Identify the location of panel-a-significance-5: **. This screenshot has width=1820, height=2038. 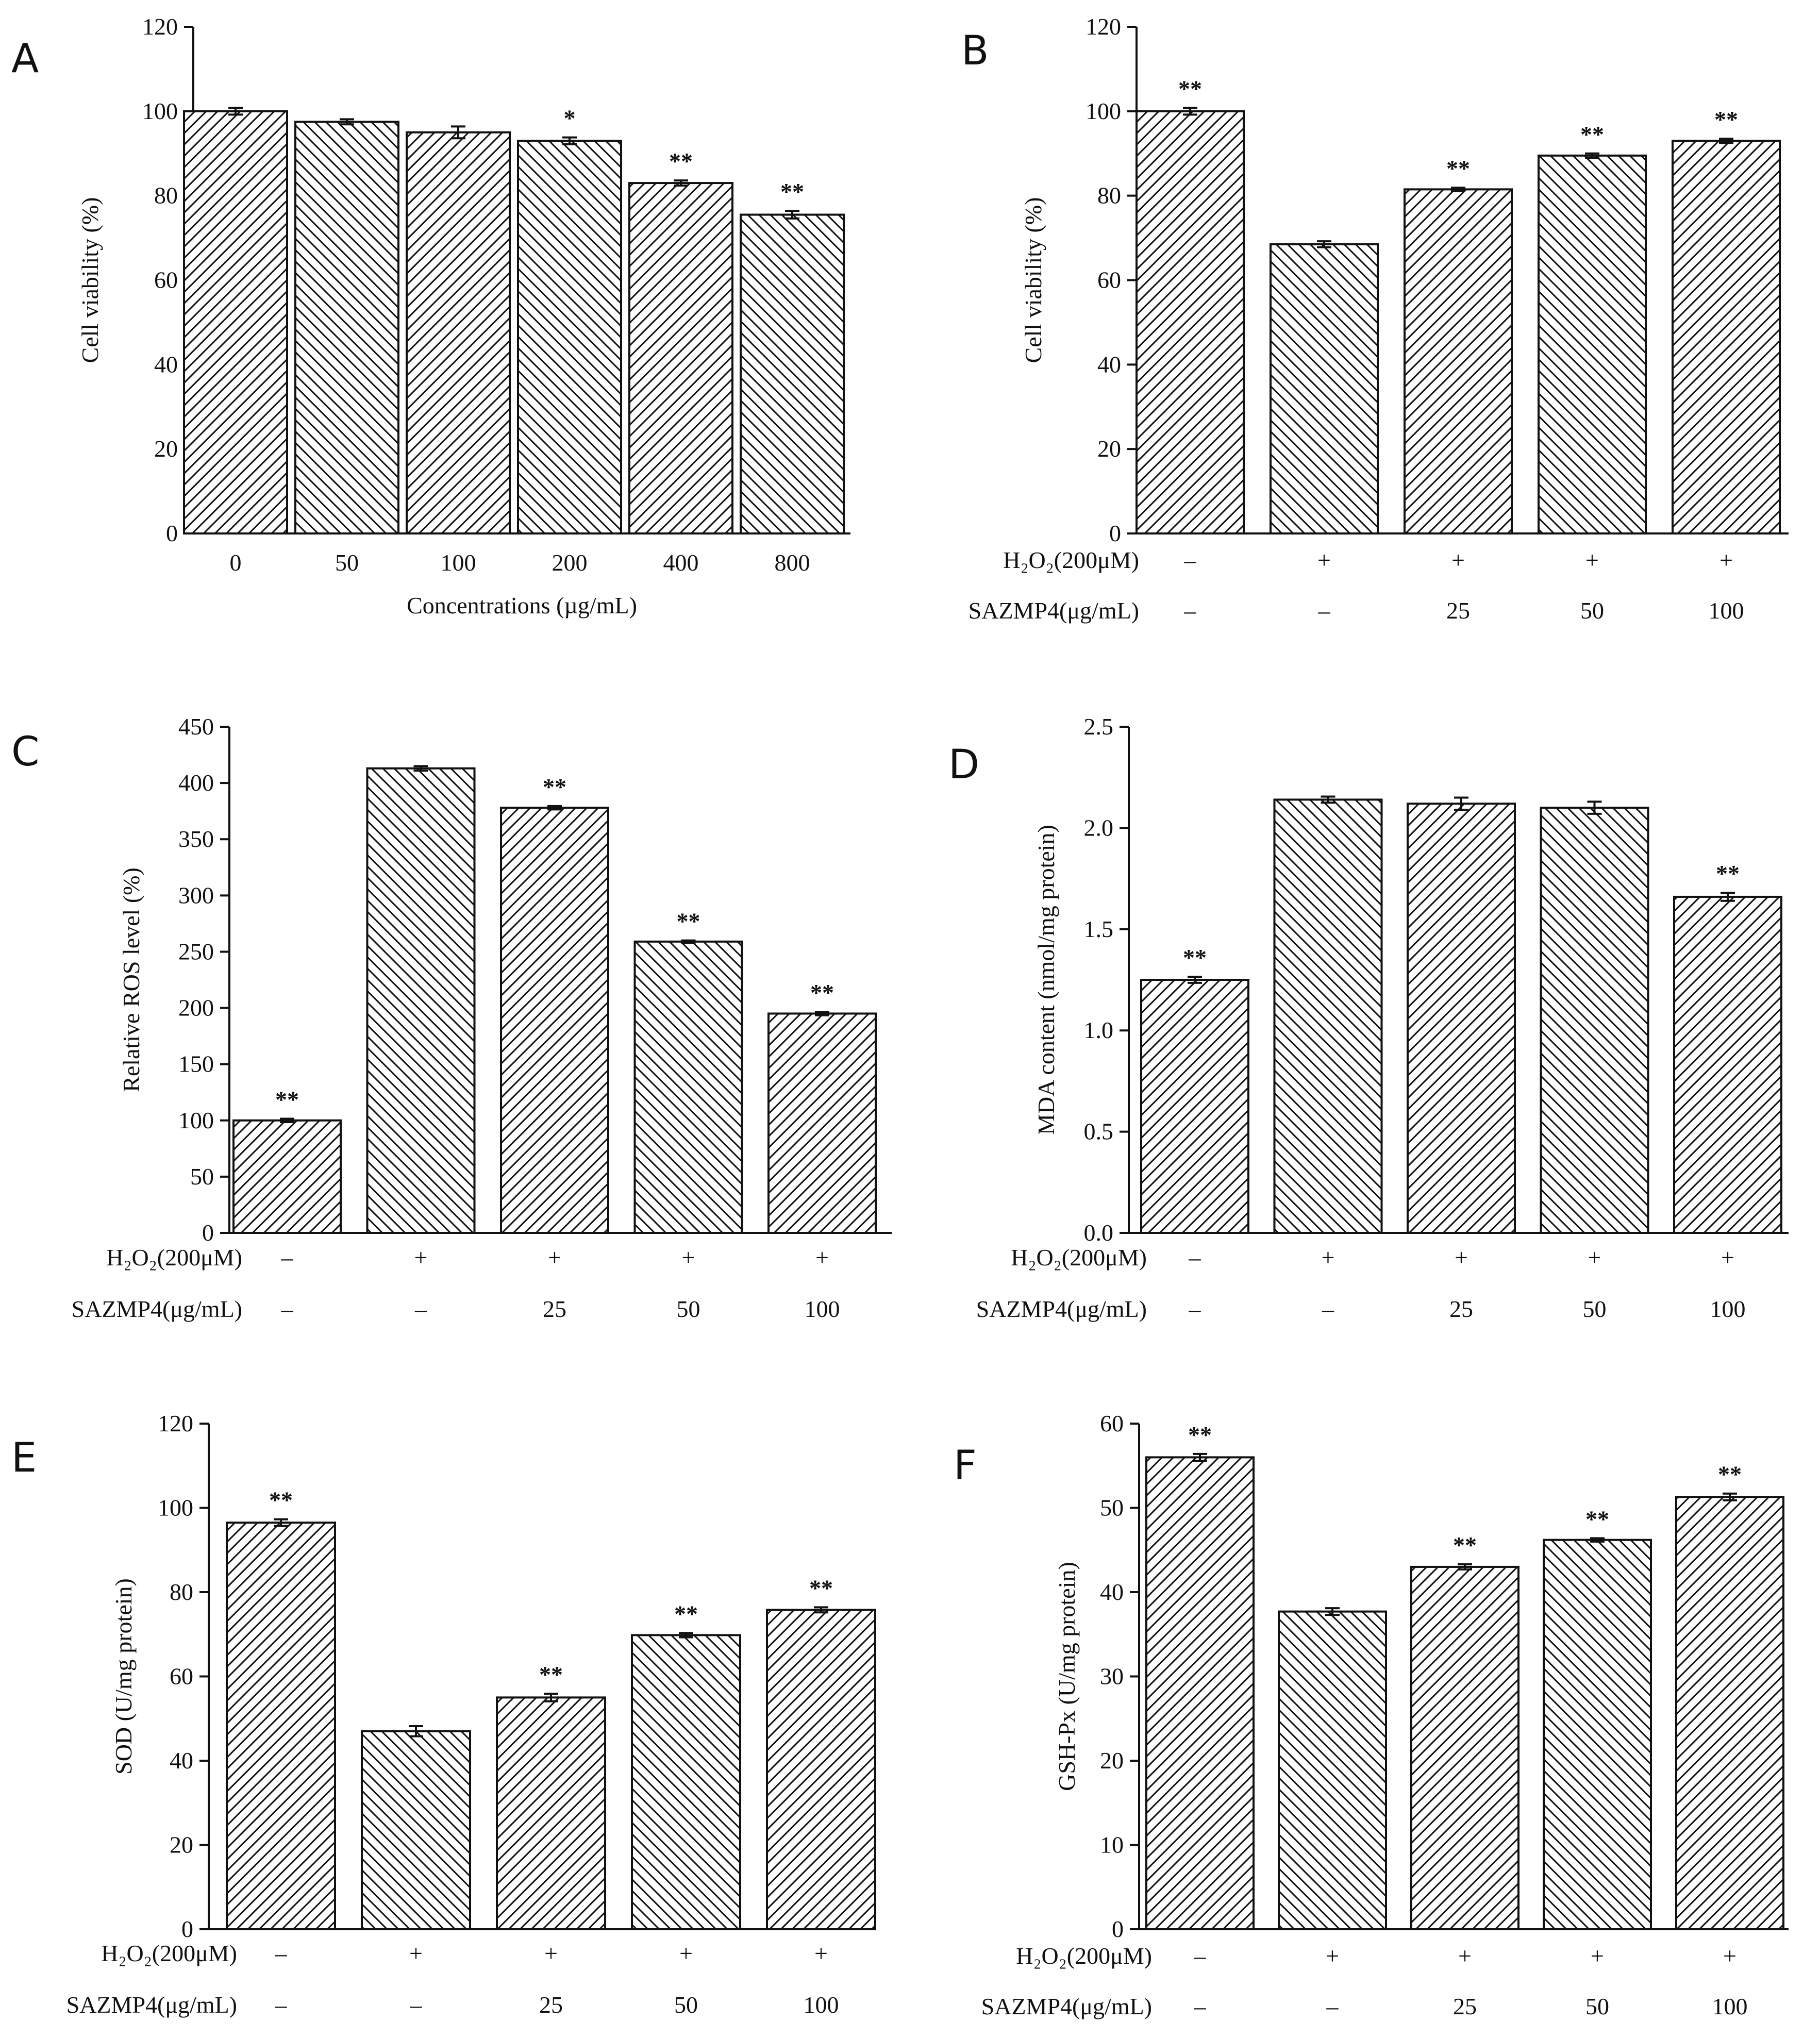
(681, 161).